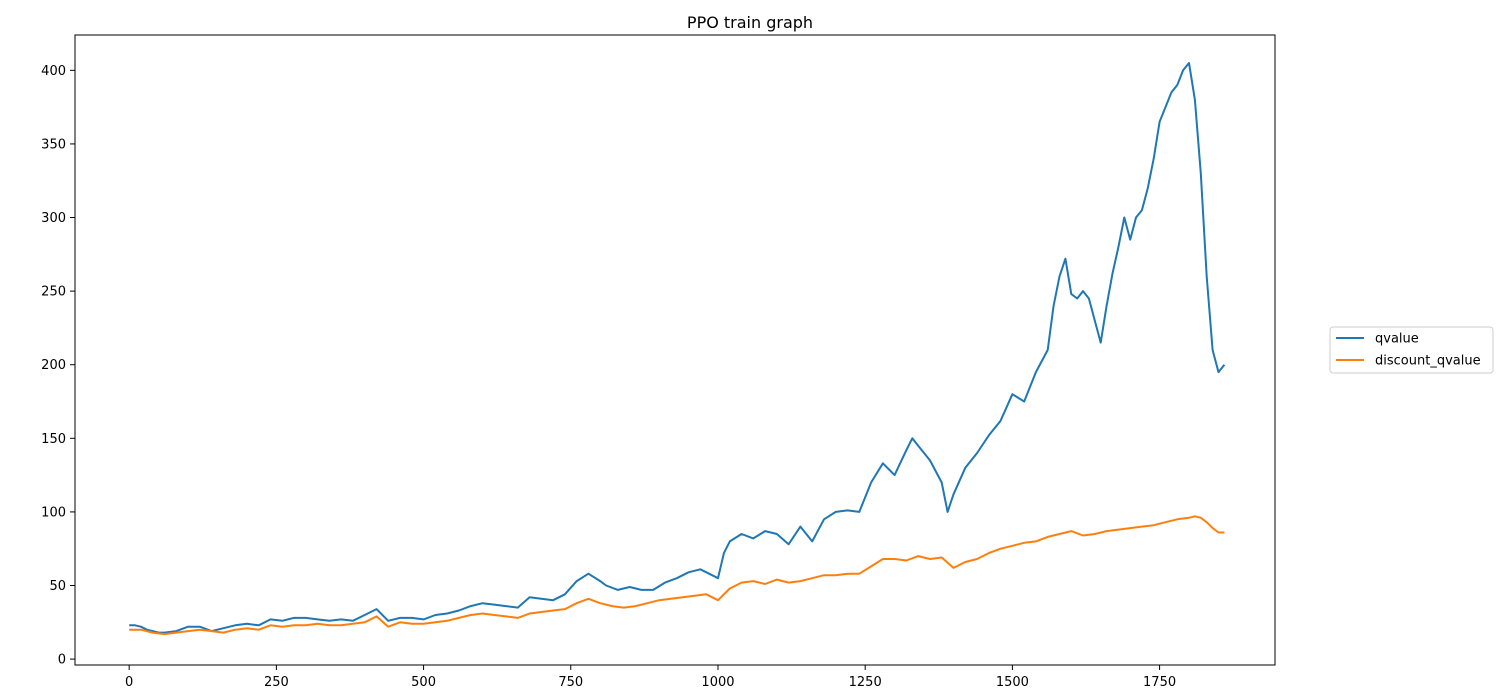 The width and height of the screenshot is (1500, 700). What do you see at coordinates (650, 677) in the screenshot?
I see `x-axis: 0 250 500 750 1000 1250 1500 1750` at bounding box center [650, 677].